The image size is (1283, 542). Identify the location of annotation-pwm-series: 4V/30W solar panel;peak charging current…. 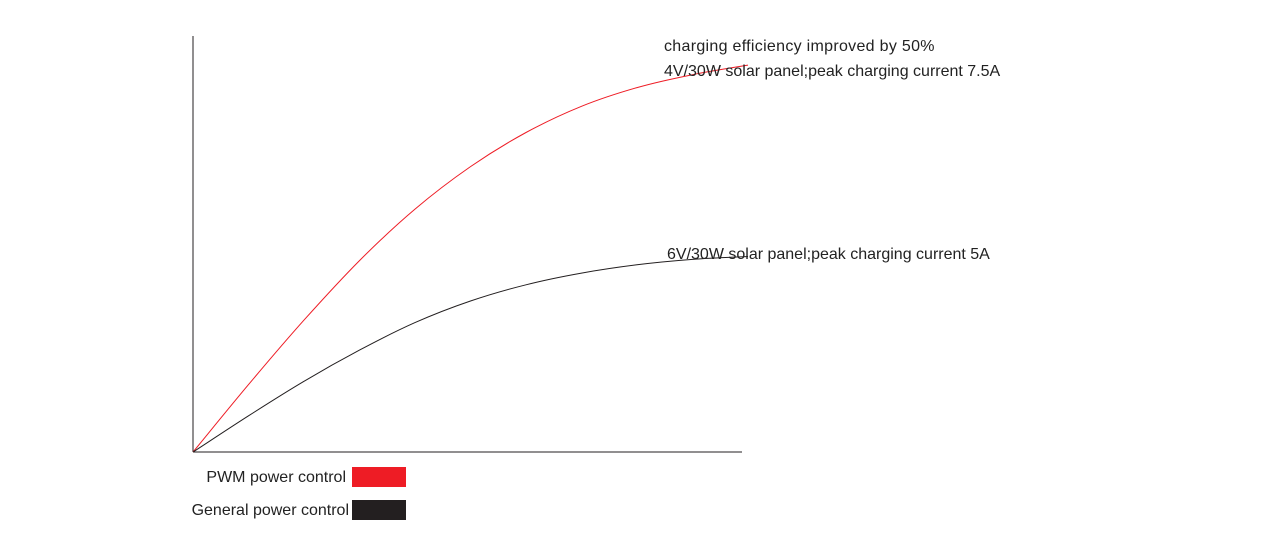
(832, 71).